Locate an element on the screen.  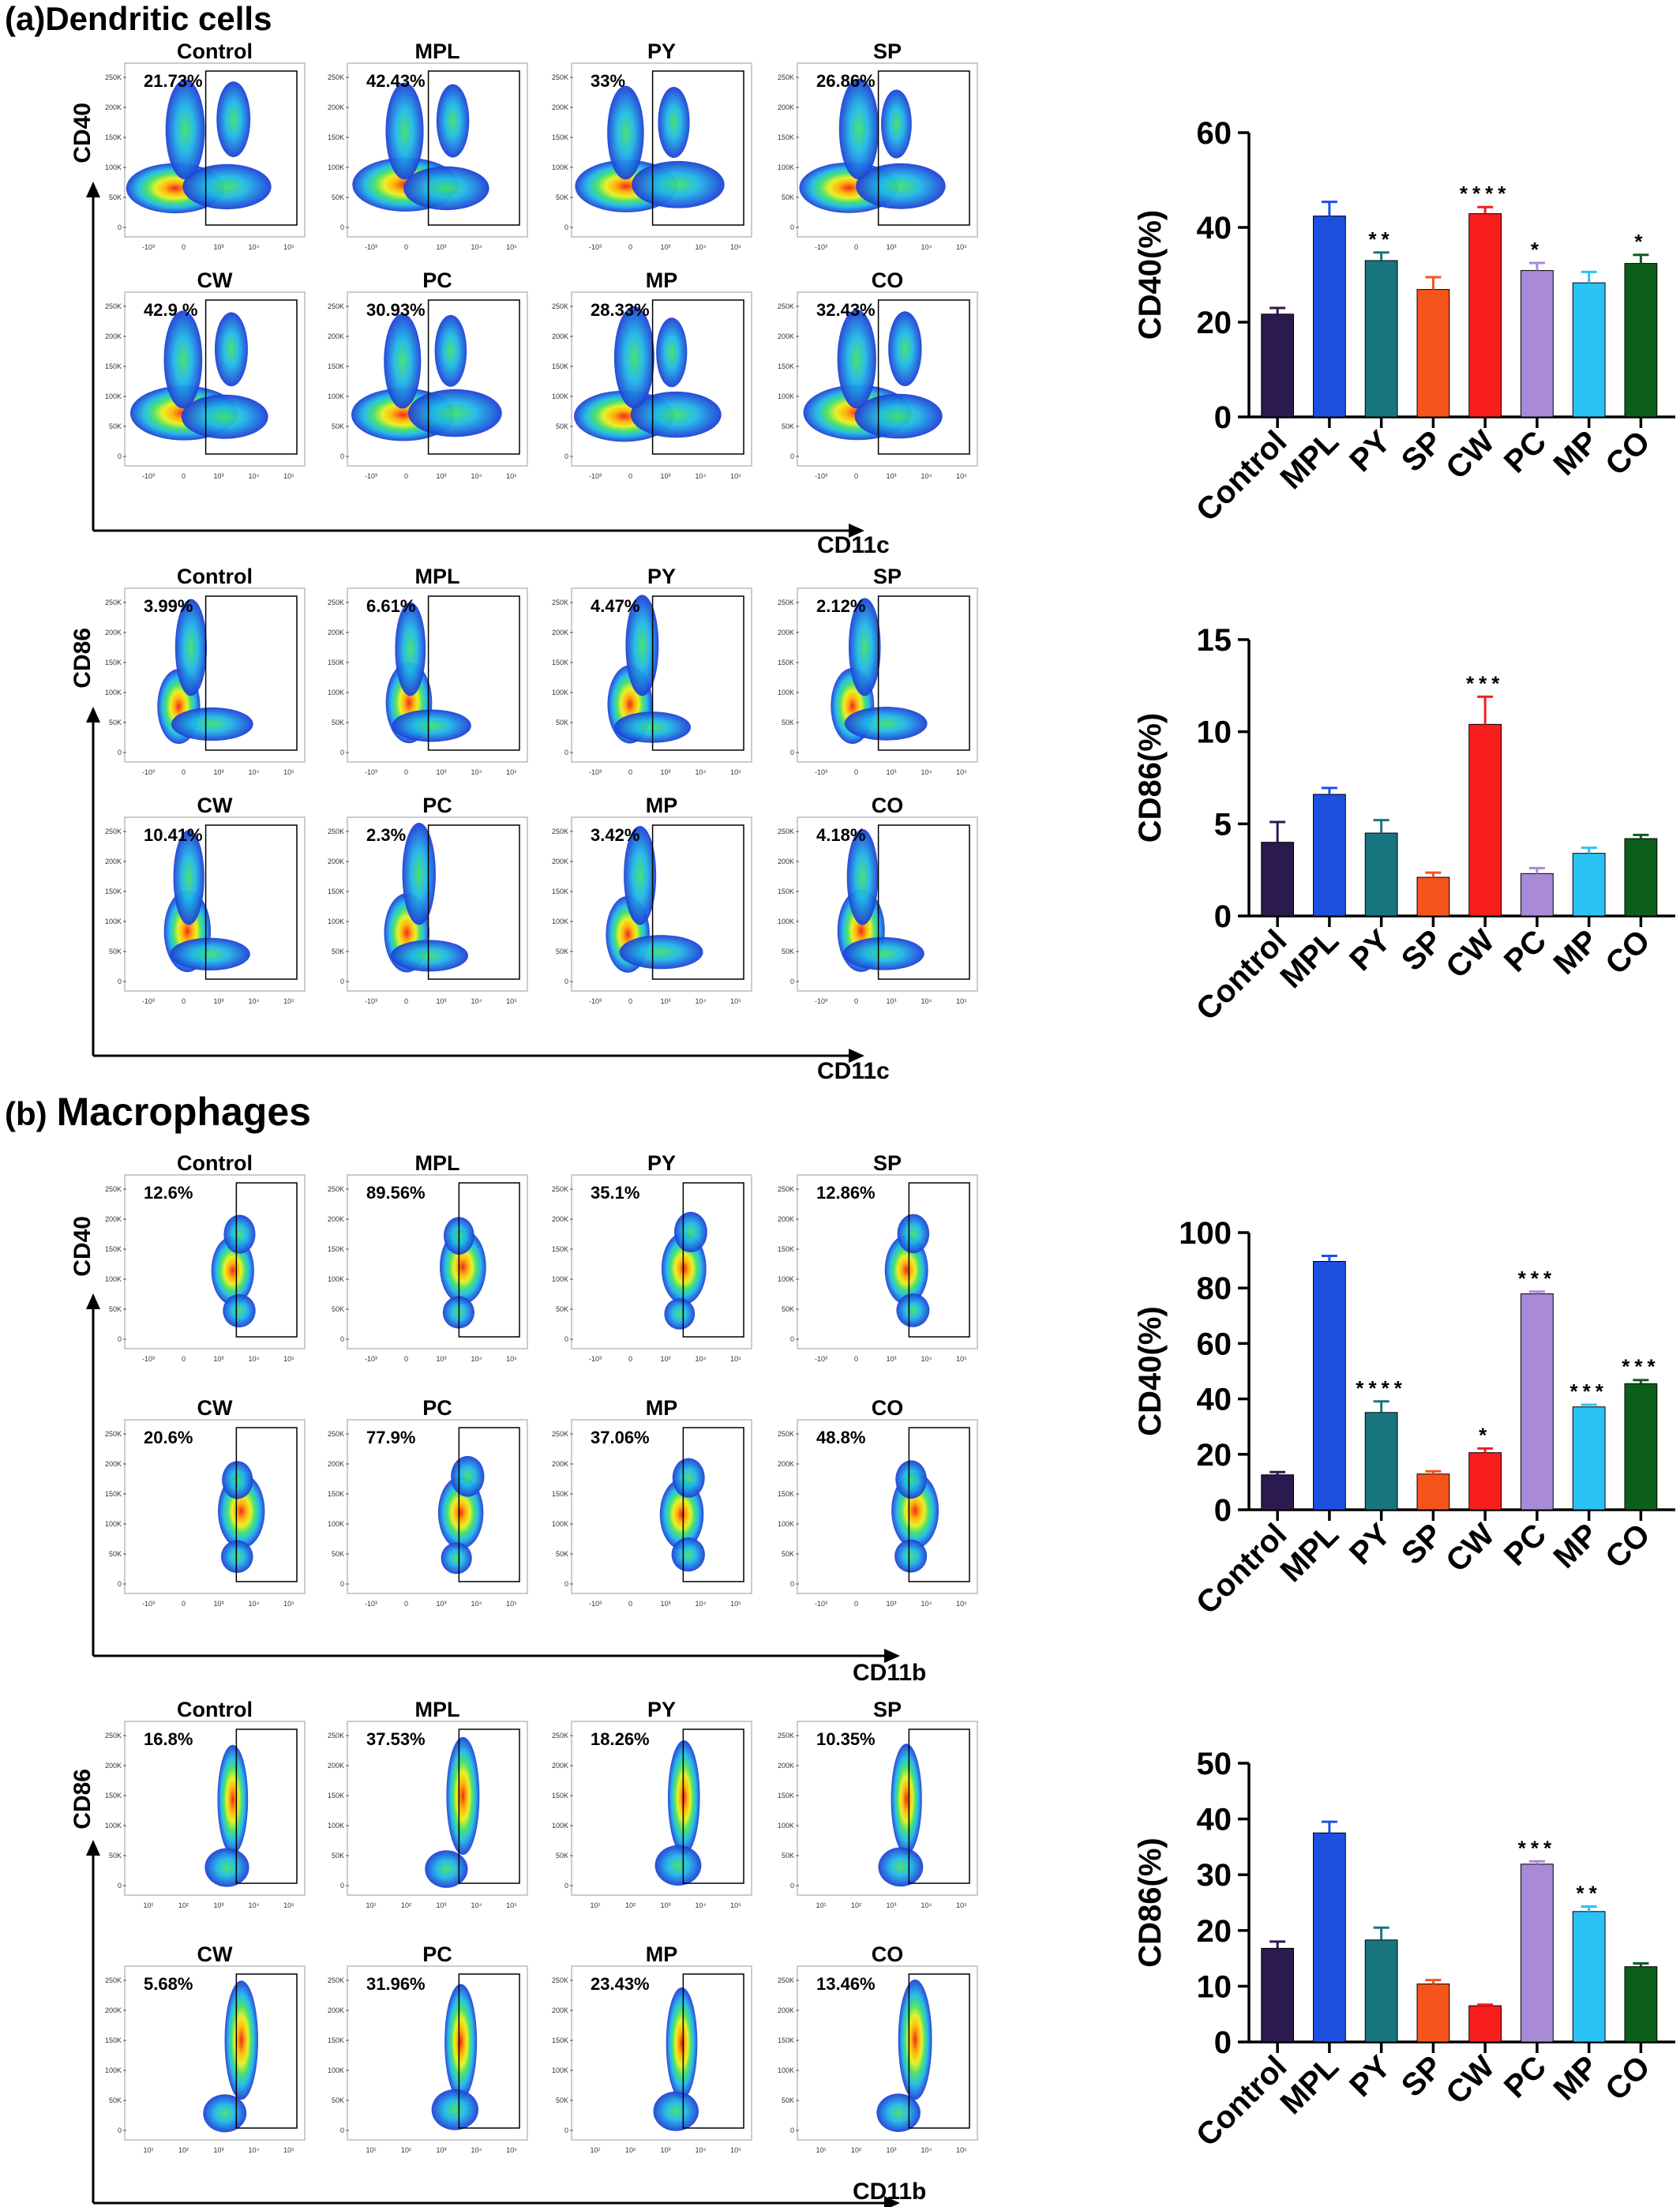
flow-panel-title: PC is located at coordinates (437, 1954).